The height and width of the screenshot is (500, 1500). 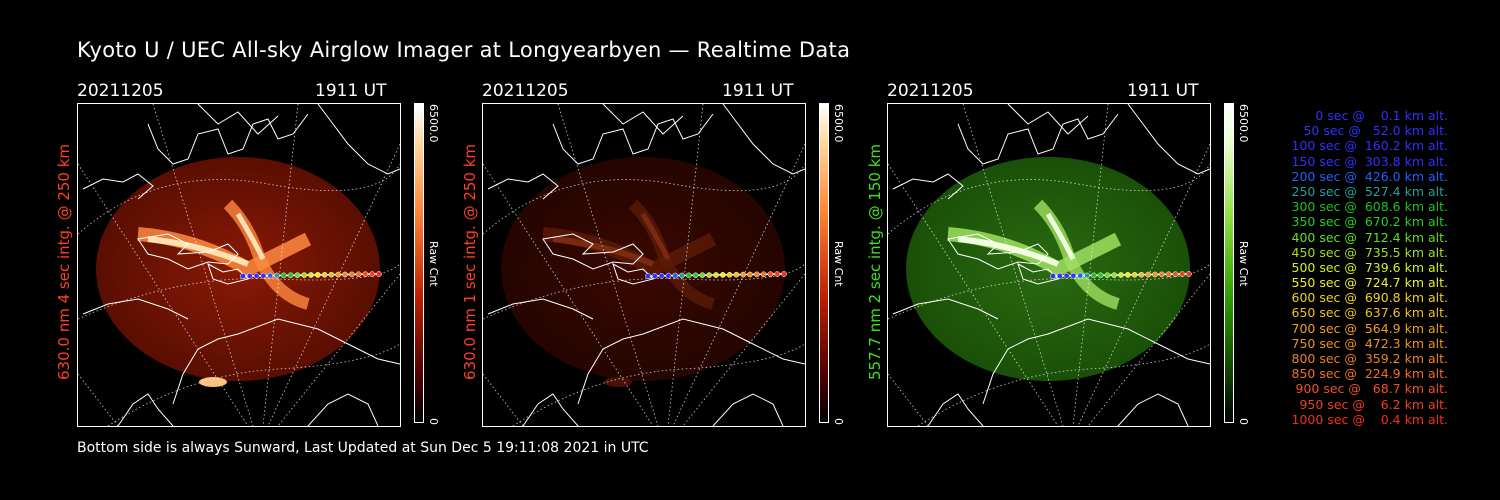 What do you see at coordinates (433, 421) in the screenshot?
I see `panel-1-colorbar-min: 0` at bounding box center [433, 421].